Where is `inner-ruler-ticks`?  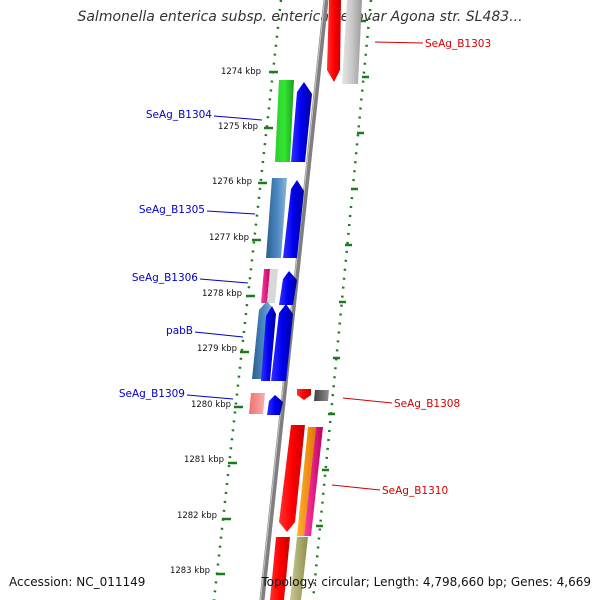
inner-ruler-ticks is located at coordinates (247, 323).